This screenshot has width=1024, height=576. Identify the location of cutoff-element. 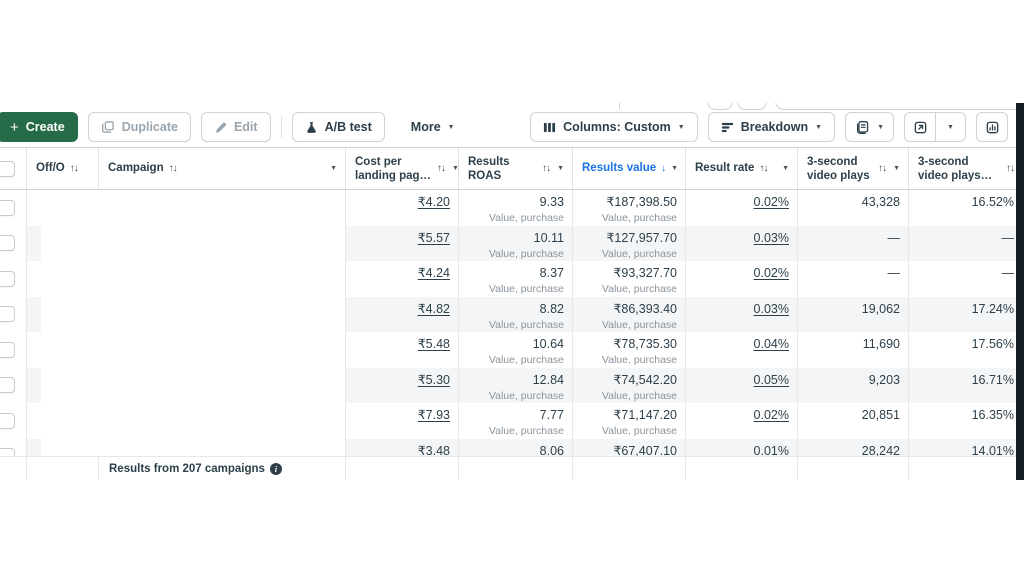
(720, 106).